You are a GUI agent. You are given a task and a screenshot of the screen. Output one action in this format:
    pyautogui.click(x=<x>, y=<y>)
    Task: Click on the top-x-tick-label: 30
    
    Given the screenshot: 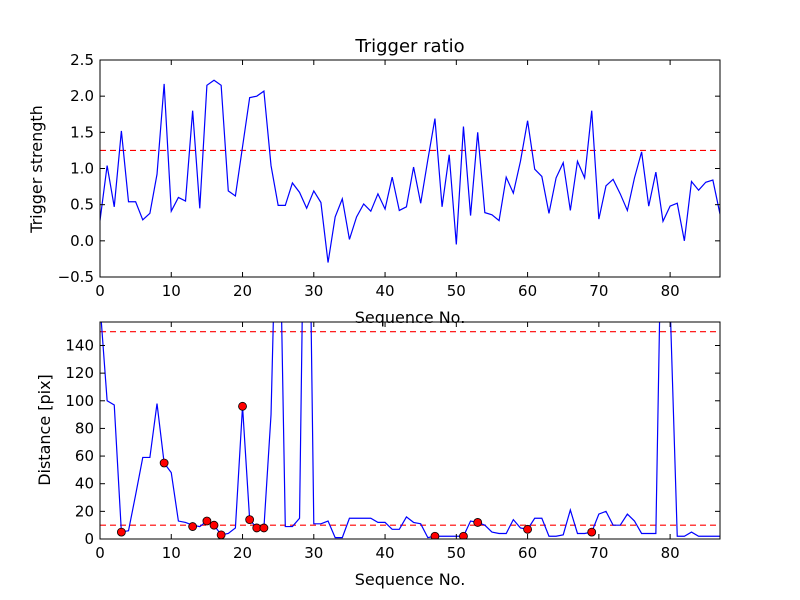 What is the action you would take?
    pyautogui.click(x=313, y=291)
    